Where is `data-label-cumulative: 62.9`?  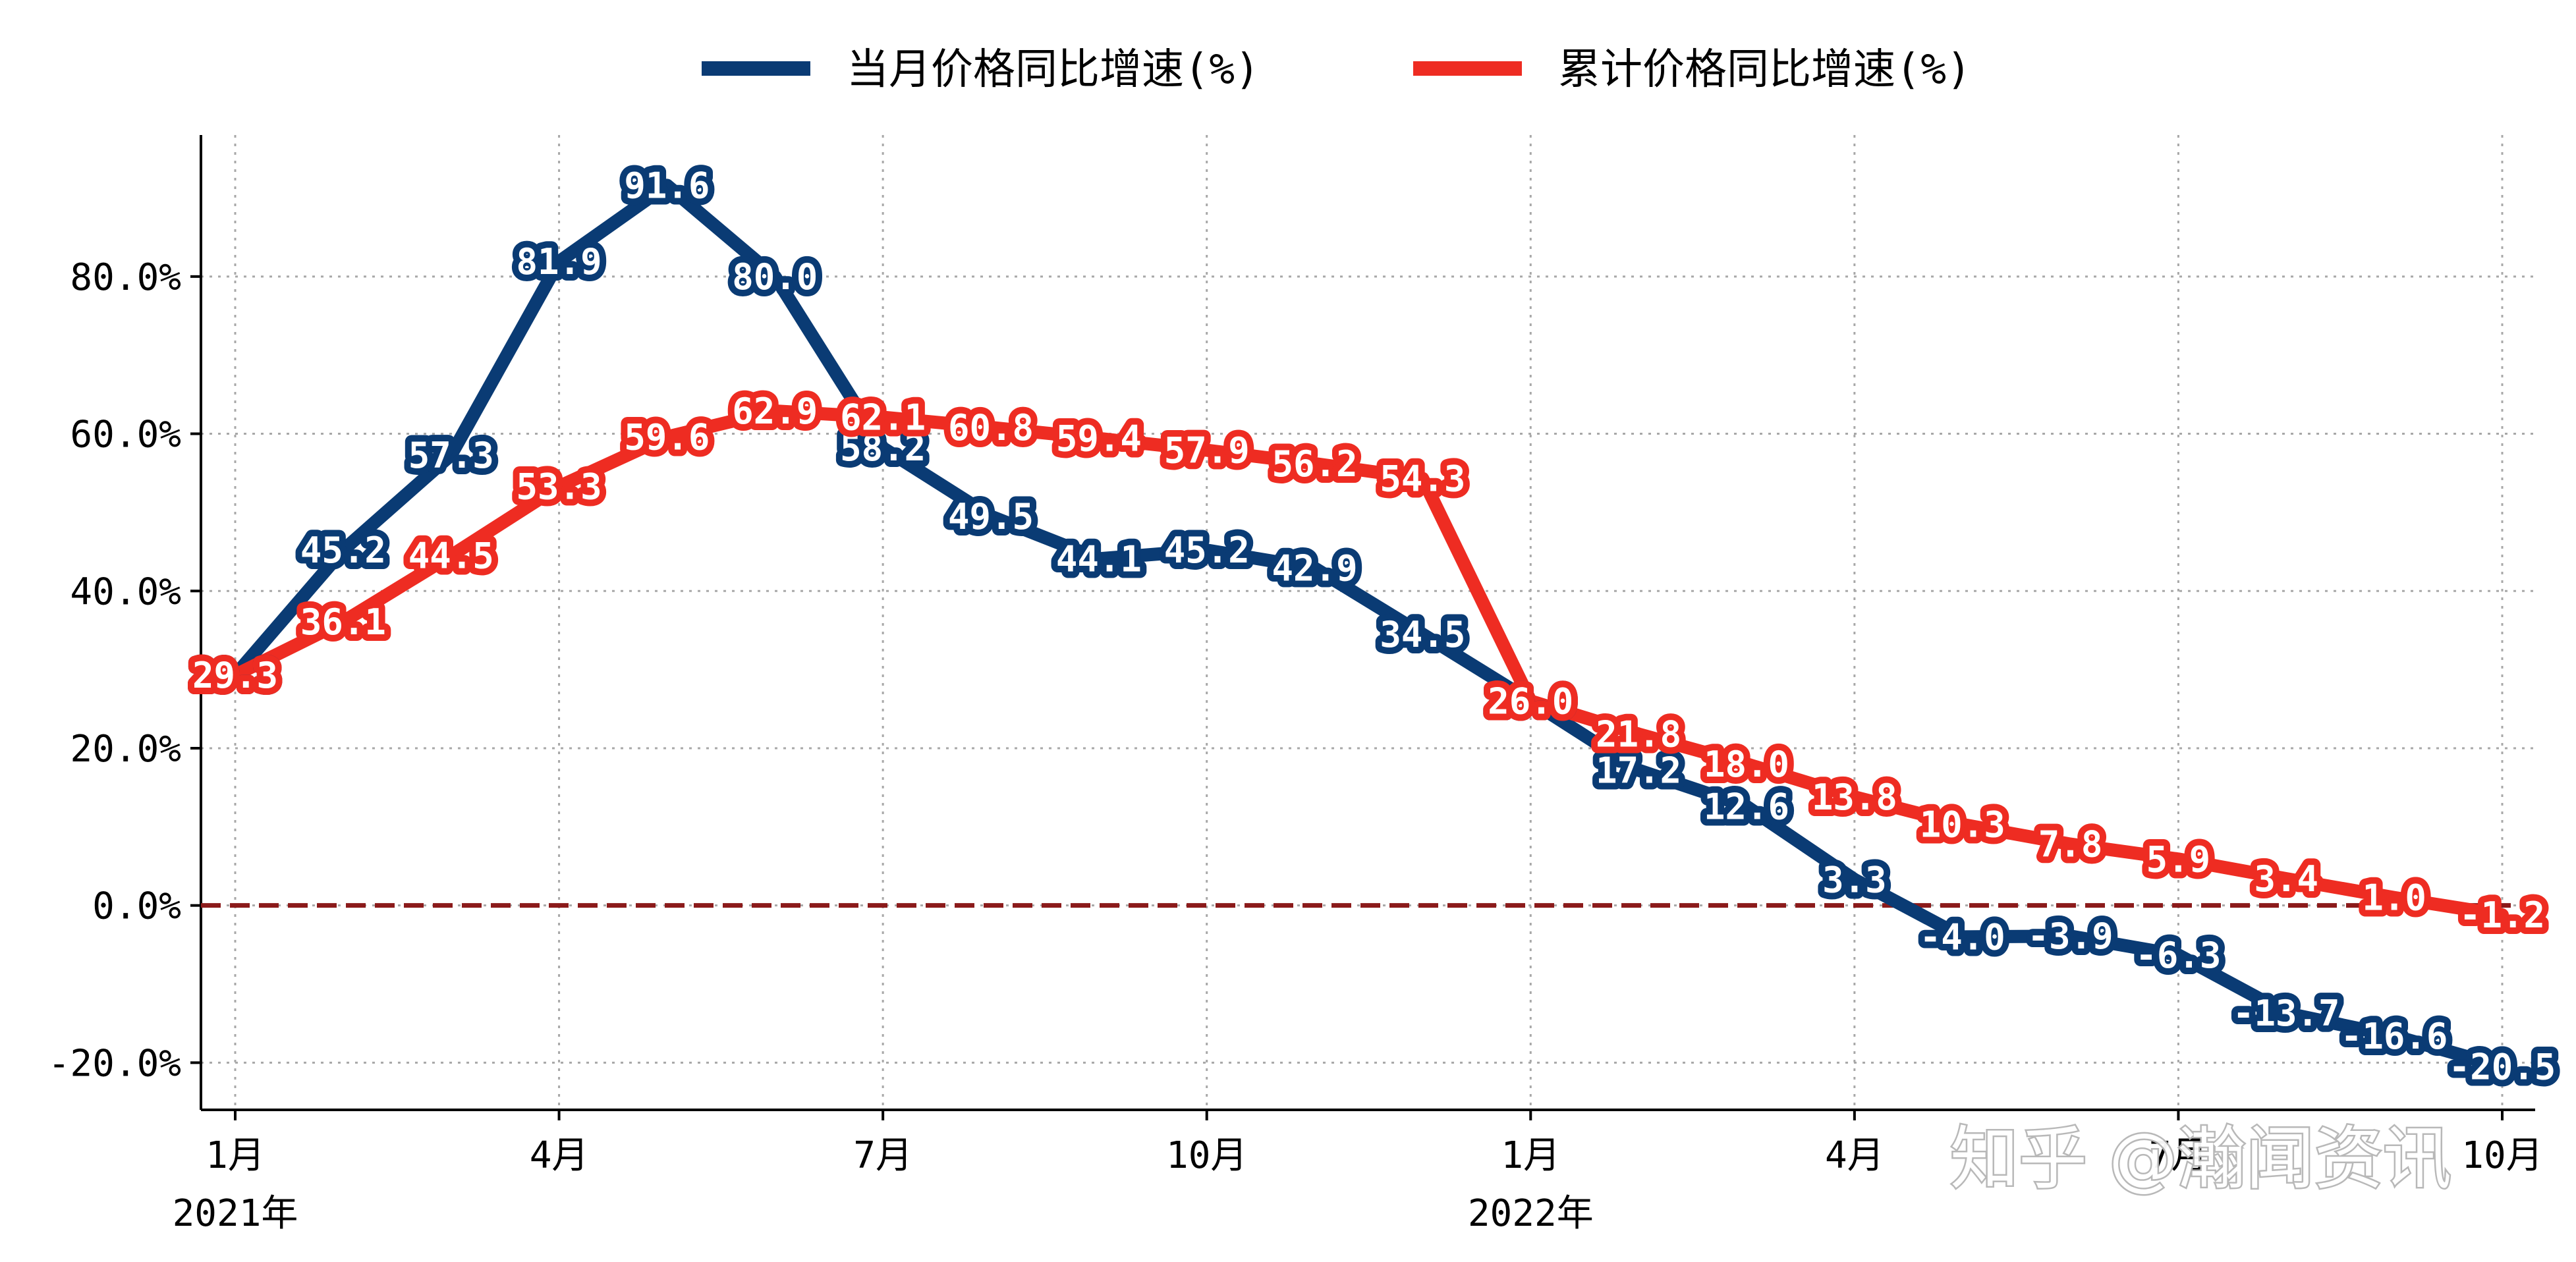
data-label-cumulative: 62.9 is located at coordinates (775, 411).